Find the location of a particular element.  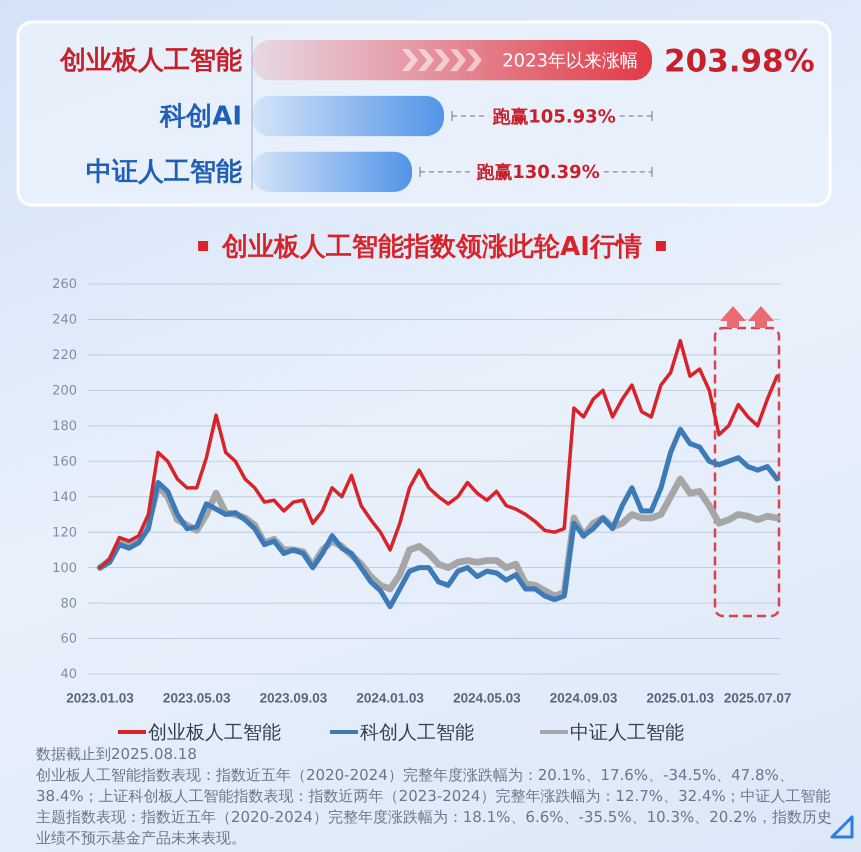

y-tick-label: 60 is located at coordinates (68, 639).